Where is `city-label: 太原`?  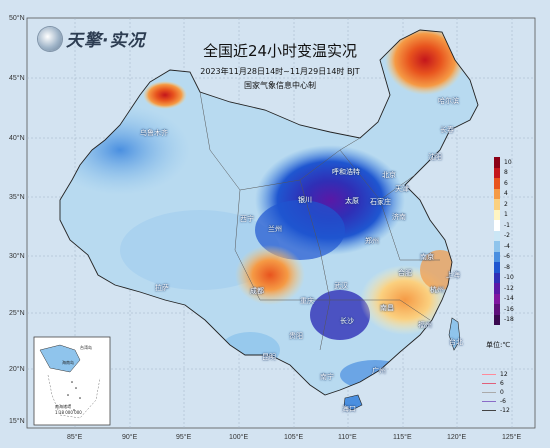 city-label: 太原 is located at coordinates (352, 201).